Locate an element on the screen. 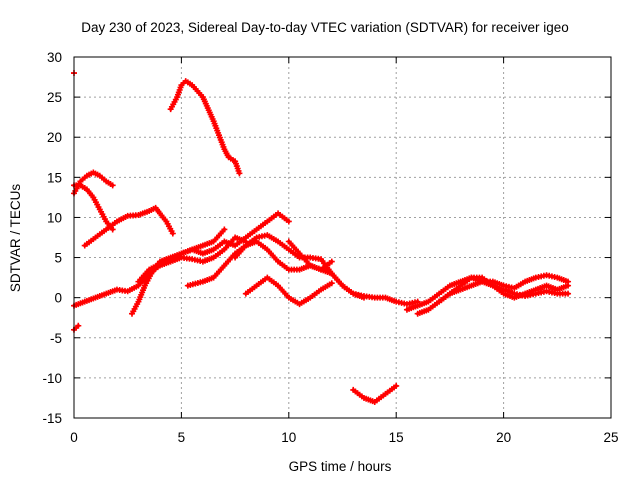 Image resolution: width=640 pixels, height=480 pixels. x-tick-label: 0 is located at coordinates (74, 437).